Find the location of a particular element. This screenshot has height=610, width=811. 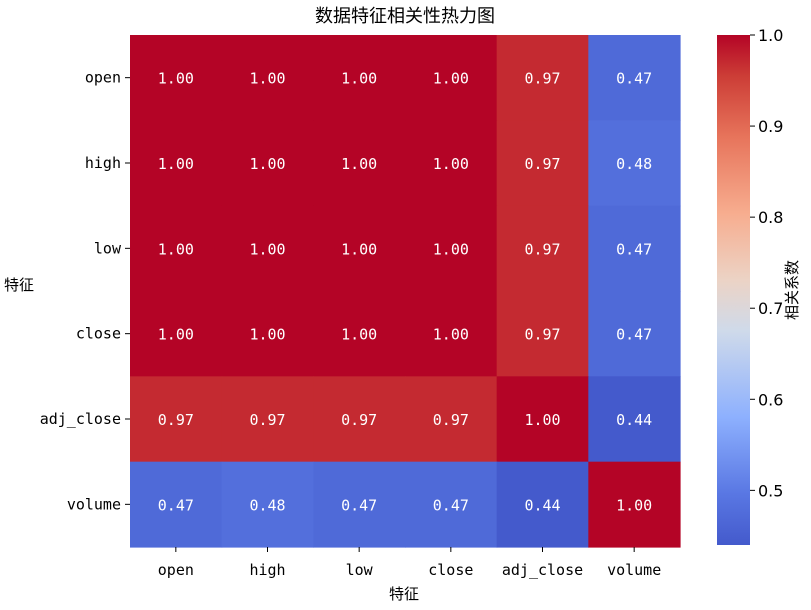

heatmap-cell-high-close is located at coordinates (451, 163).